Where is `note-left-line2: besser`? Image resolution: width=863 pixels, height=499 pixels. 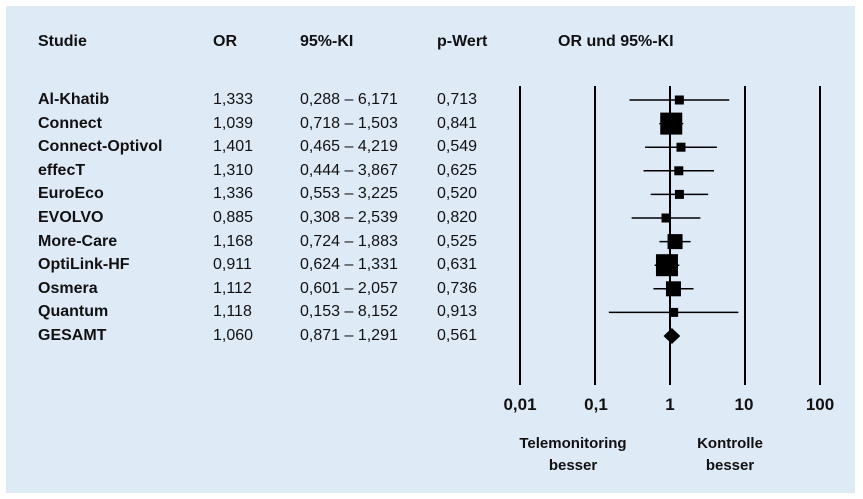 note-left-line2: besser is located at coordinates (573, 465).